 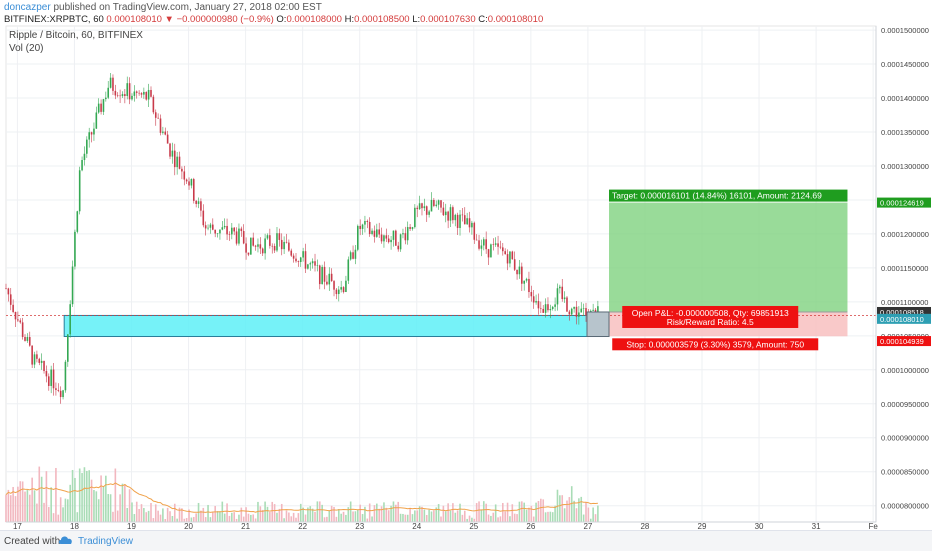 What do you see at coordinates (905, 370) in the screenshot?
I see `y-tick-label: 0.0001000000` at bounding box center [905, 370].